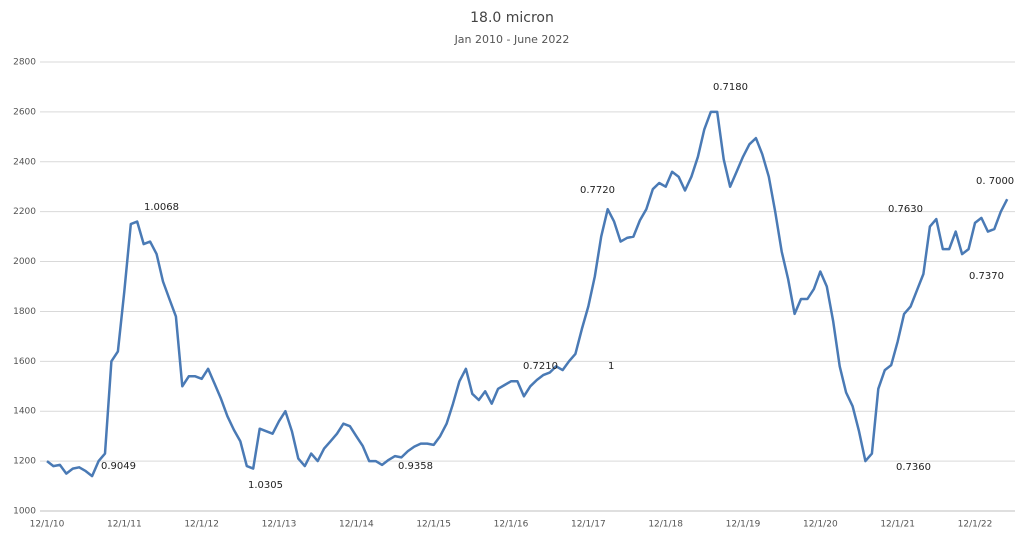  Describe the element at coordinates (665, 525) in the screenshot. I see `x-tick-label: 12/1/18` at that location.